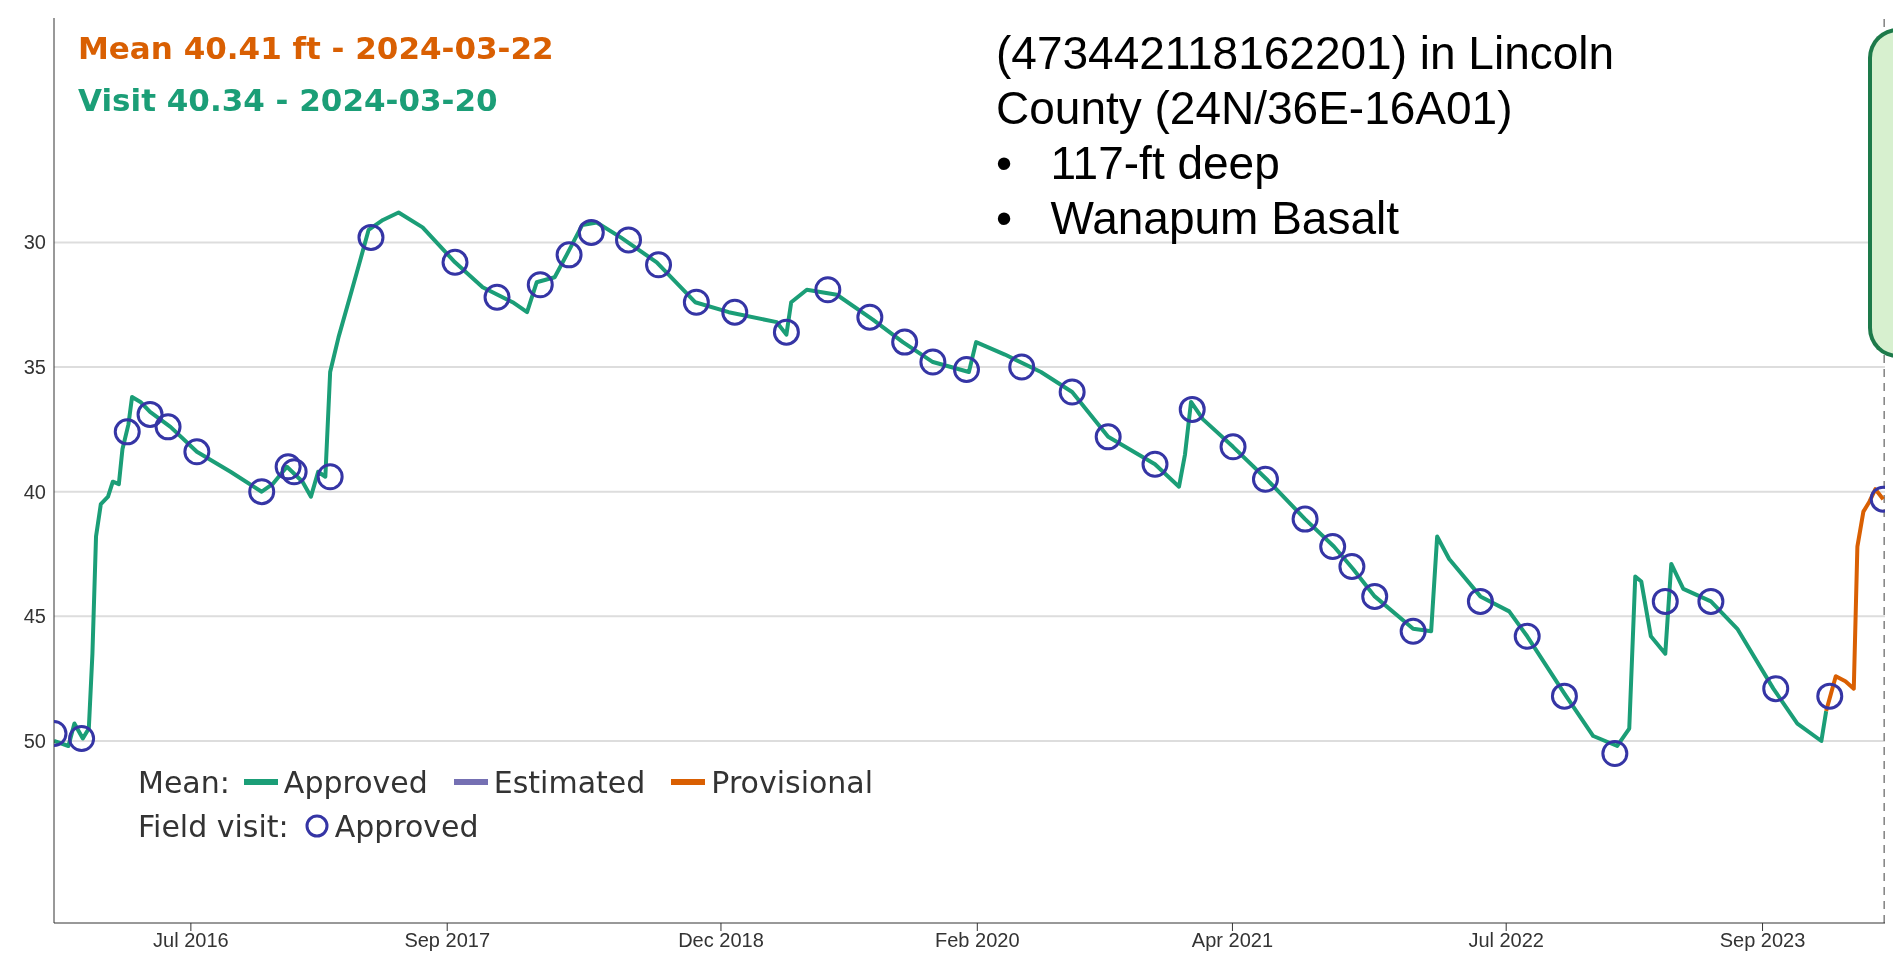  Describe the element at coordinates (213, 826) in the screenshot. I see `annotation: Field visit:` at that location.